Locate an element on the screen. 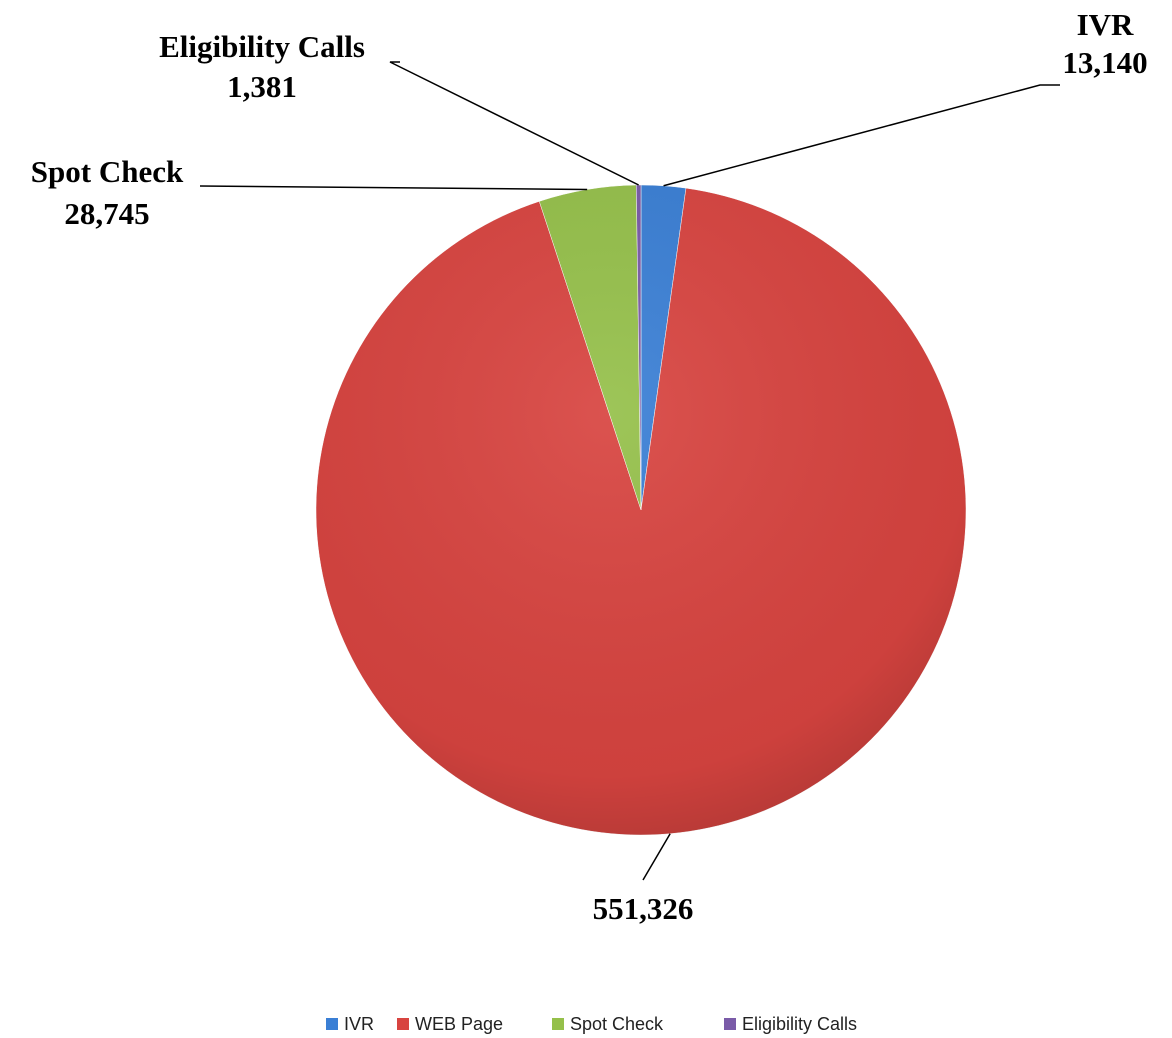 This screenshot has height=1038, width=1172. slice-label: Eligibility Calls is located at coordinates (262, 46).